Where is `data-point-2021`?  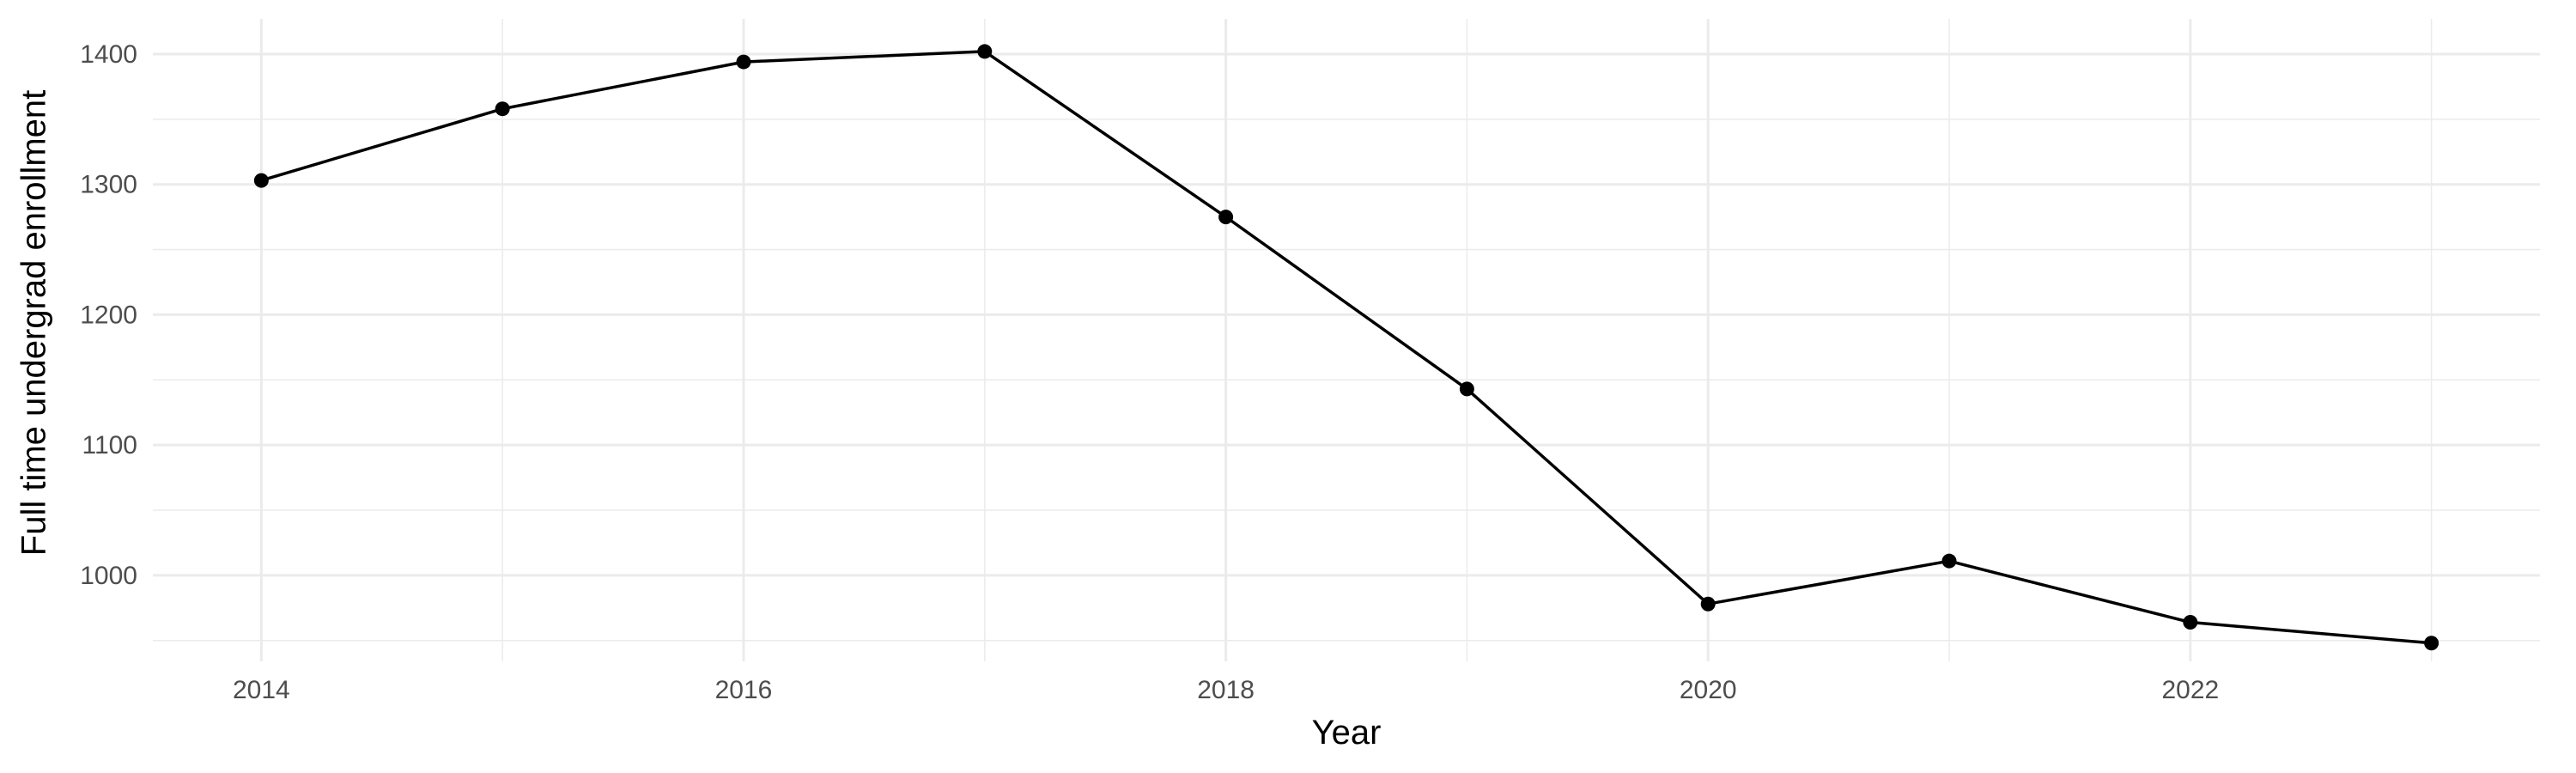 data-point-2021 is located at coordinates (1949, 561).